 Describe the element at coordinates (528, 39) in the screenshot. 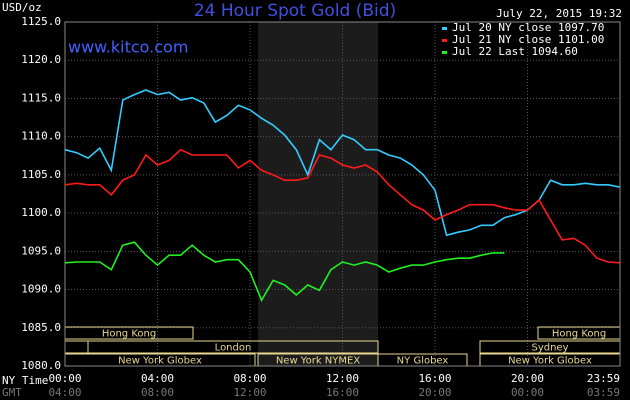

I see `legend-label: Jul 21 NY close 1101.00` at that location.